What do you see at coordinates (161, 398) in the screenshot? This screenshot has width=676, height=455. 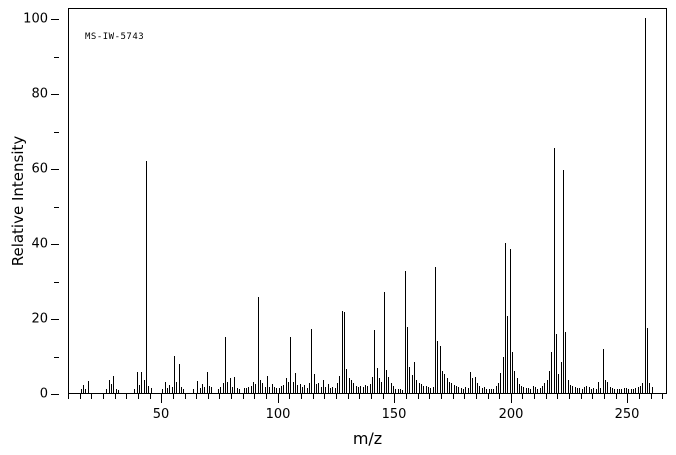 I see `x-tick-major` at bounding box center [161, 398].